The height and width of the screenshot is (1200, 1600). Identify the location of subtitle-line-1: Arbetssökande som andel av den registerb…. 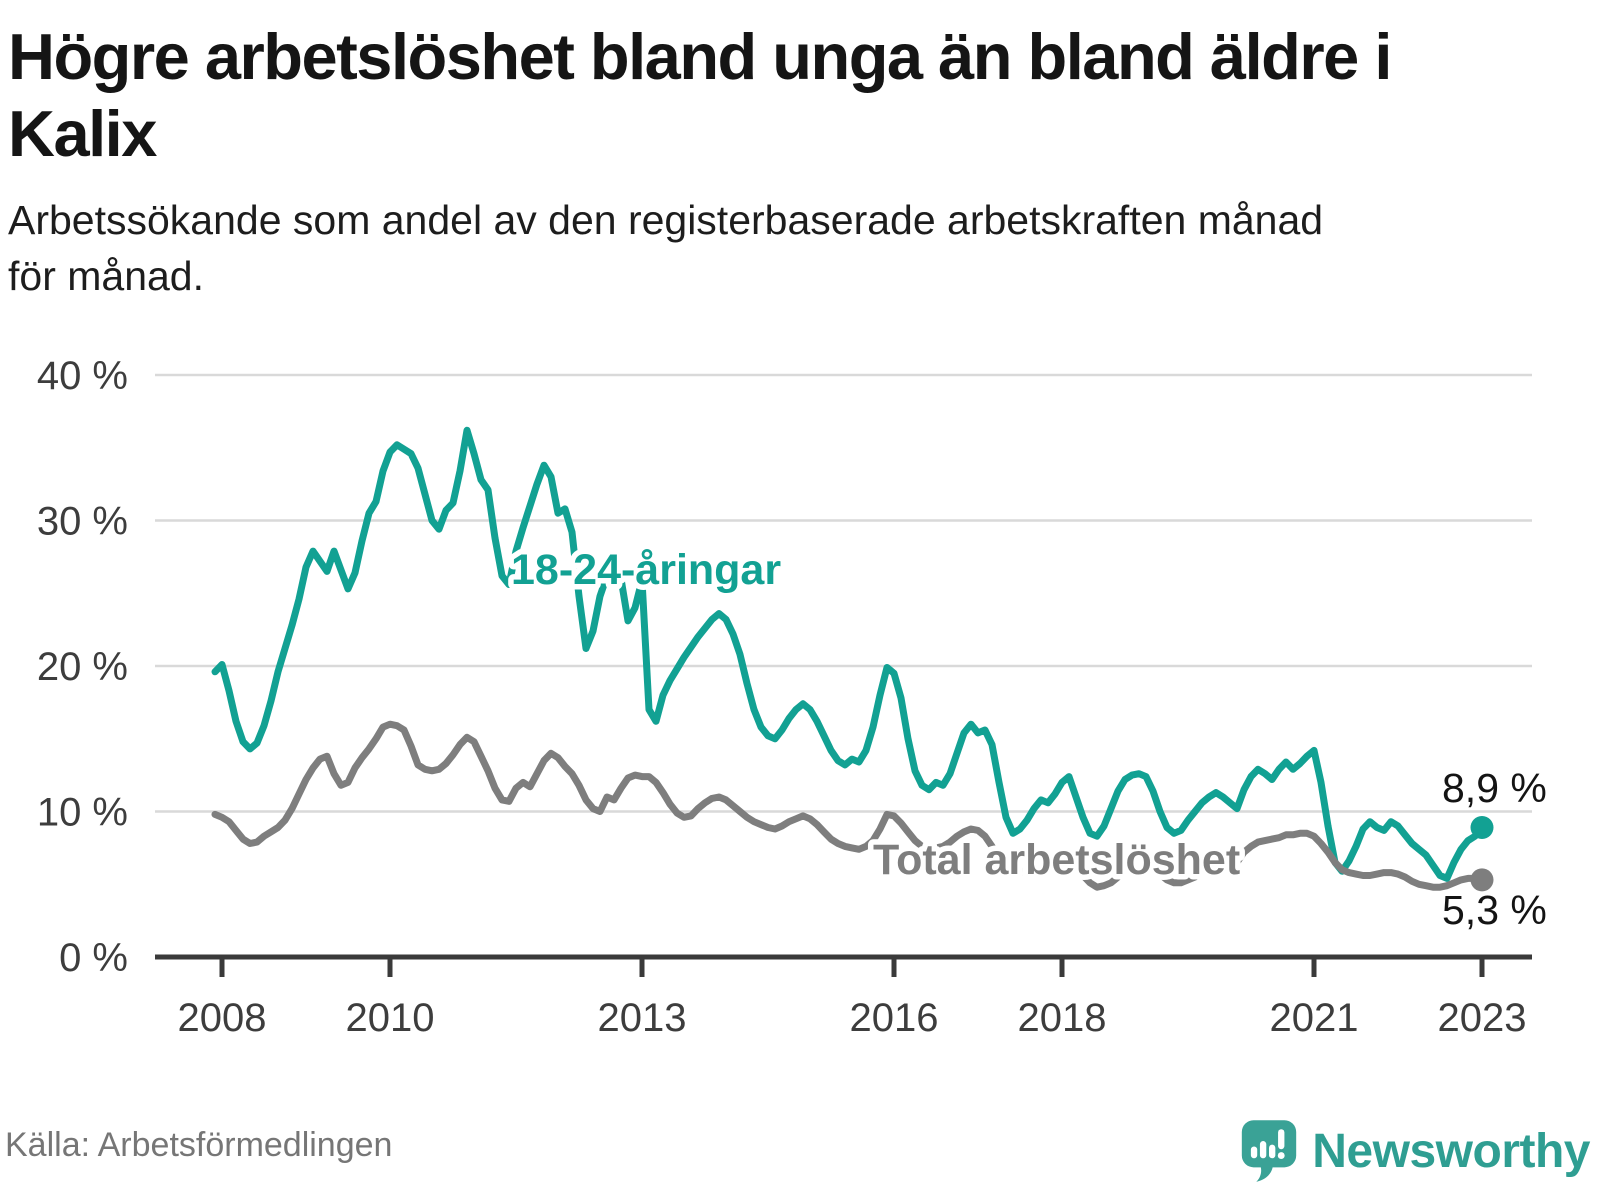
(666, 220).